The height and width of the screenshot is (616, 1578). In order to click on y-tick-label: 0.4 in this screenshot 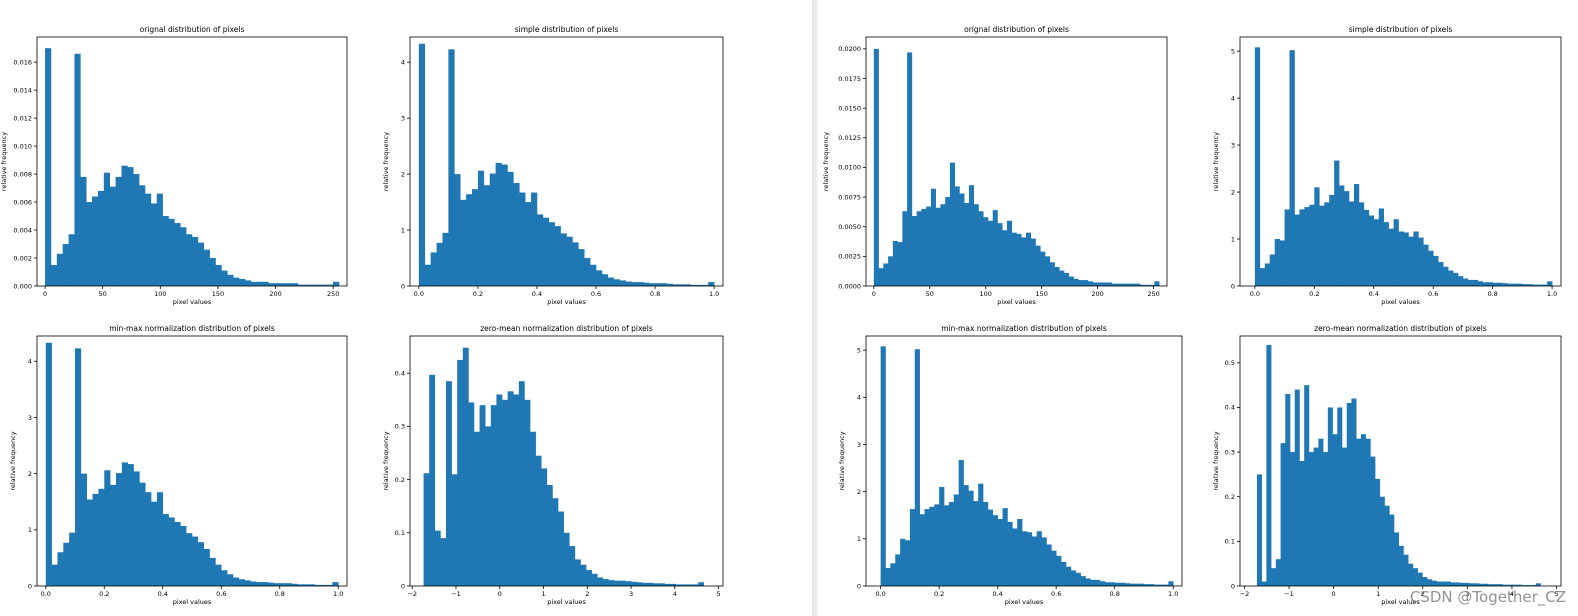, I will do `click(1230, 408)`.